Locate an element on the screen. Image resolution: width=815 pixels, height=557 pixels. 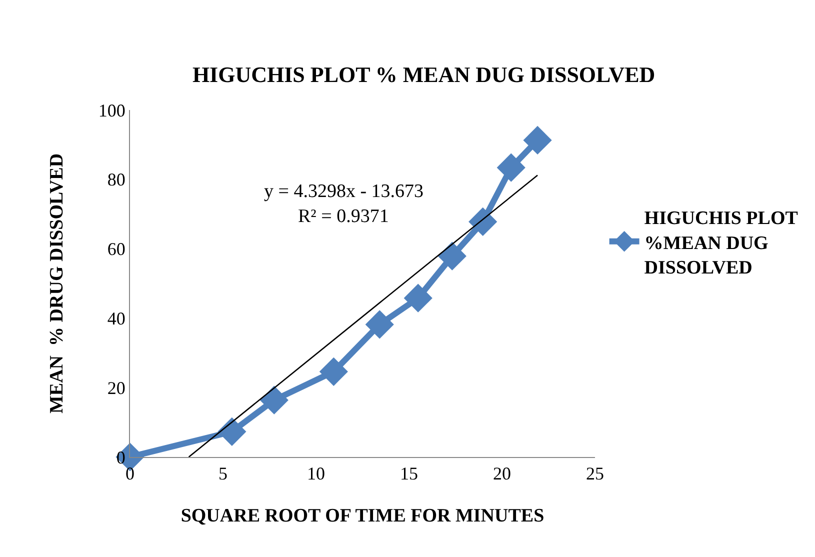
x-axis-title: SQUARE ROOT OF TIME FOR MINUTES is located at coordinates (362, 515).